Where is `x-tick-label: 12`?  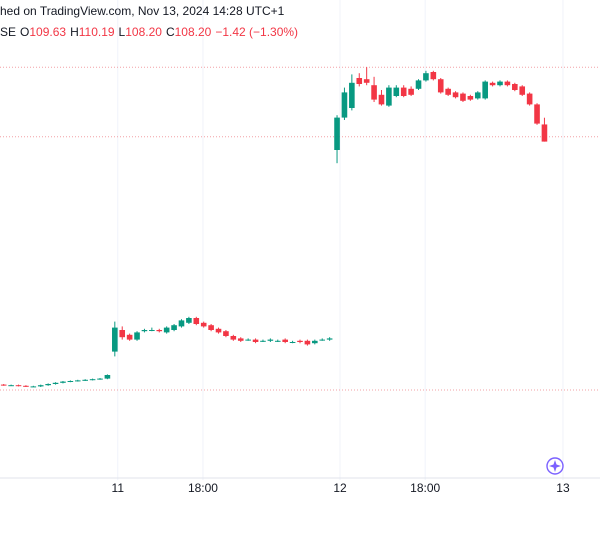 x-tick-label: 12 is located at coordinates (340, 488).